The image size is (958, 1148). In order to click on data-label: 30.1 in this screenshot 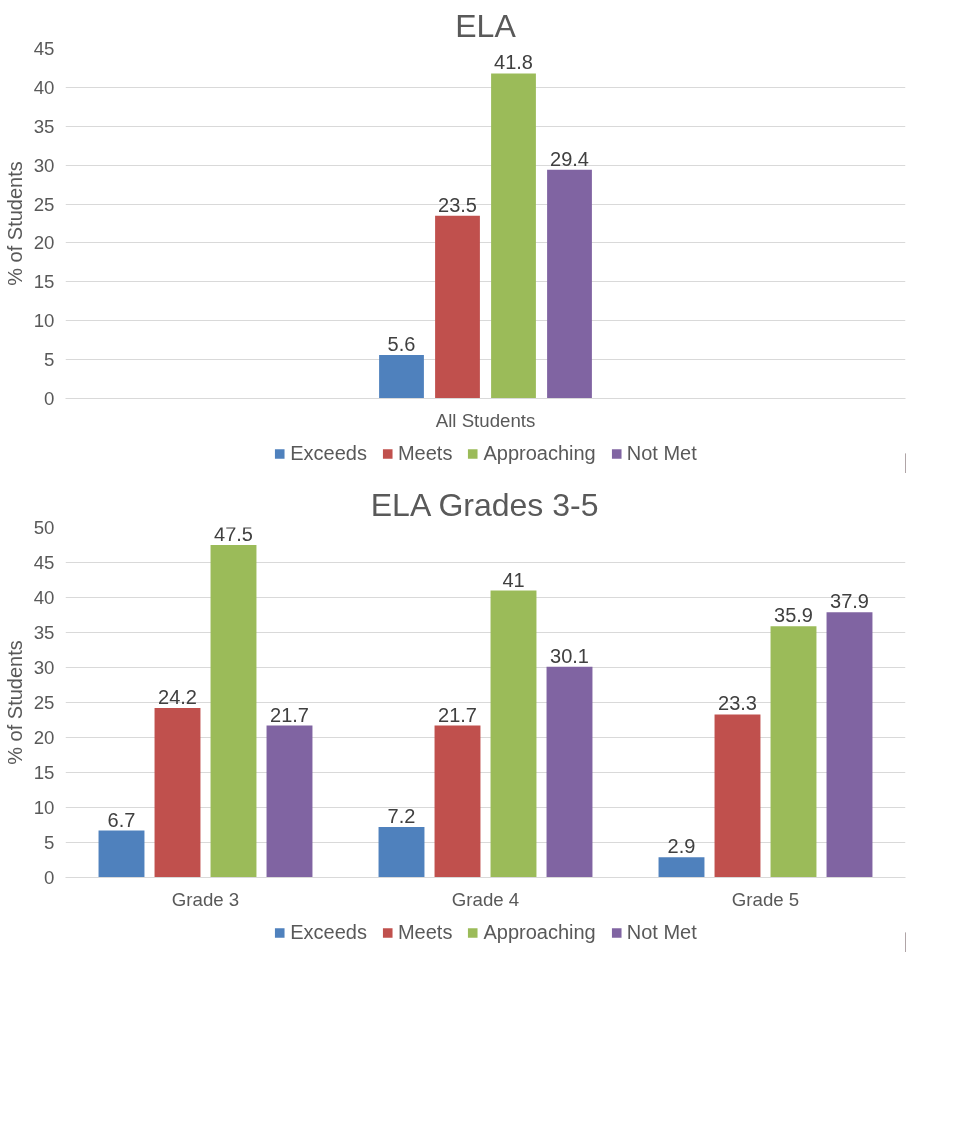, I will do `click(569, 655)`.